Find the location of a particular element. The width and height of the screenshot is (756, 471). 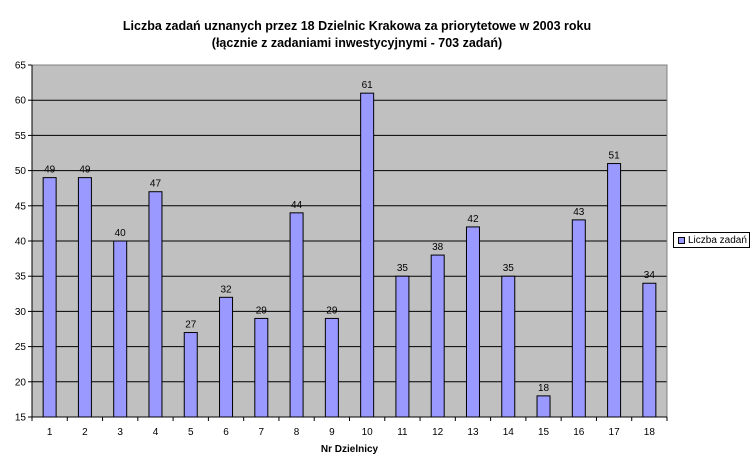

x-tick-label: 5 is located at coordinates (191, 432).